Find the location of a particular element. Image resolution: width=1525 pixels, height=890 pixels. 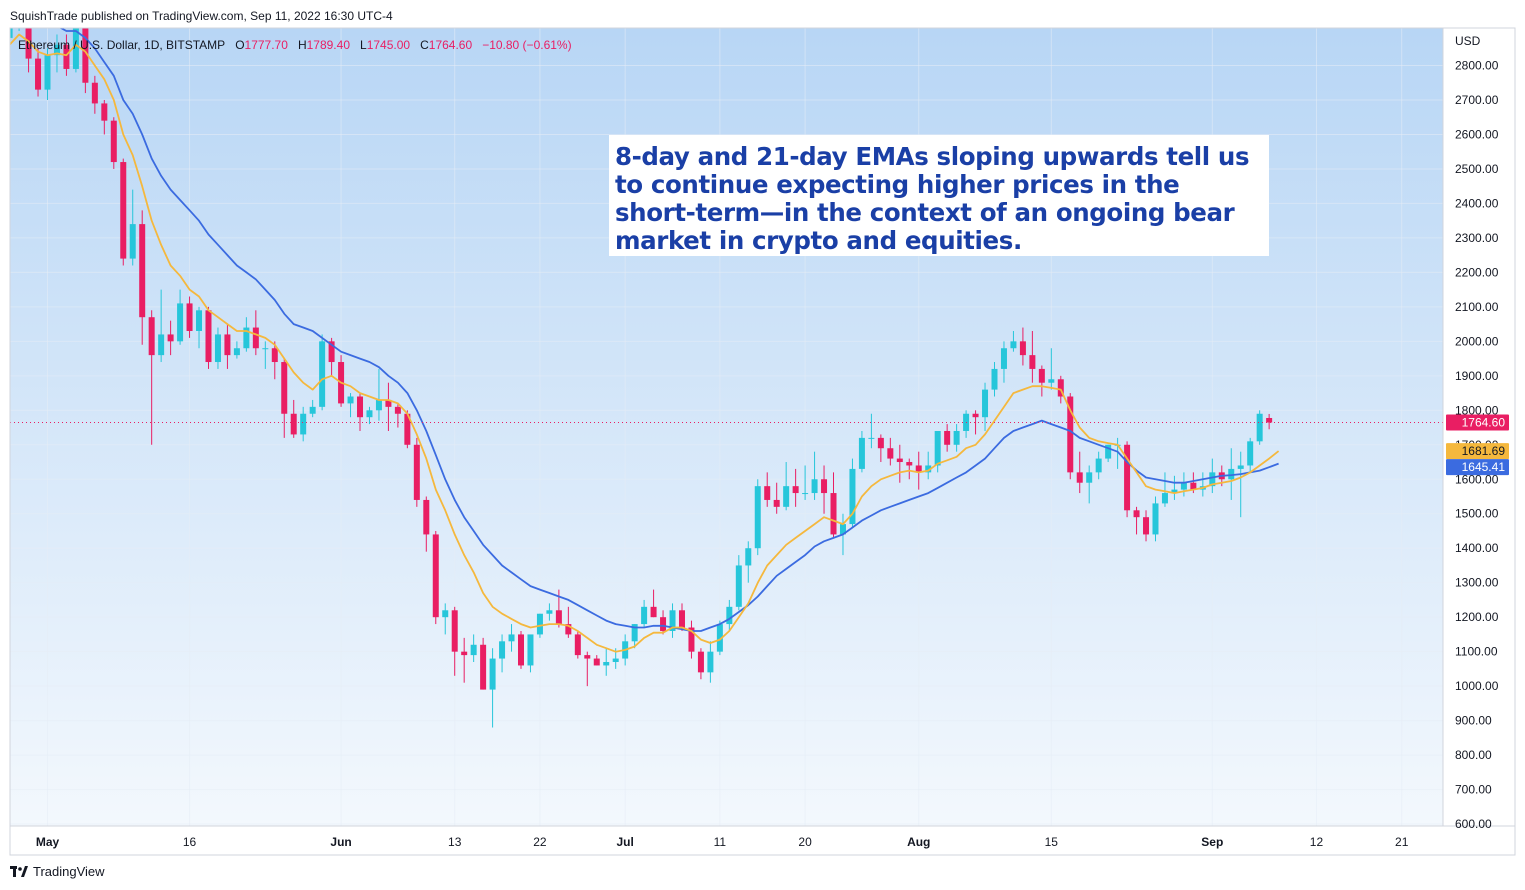

price-tick-label: 1600.00 is located at coordinates (1477, 479).